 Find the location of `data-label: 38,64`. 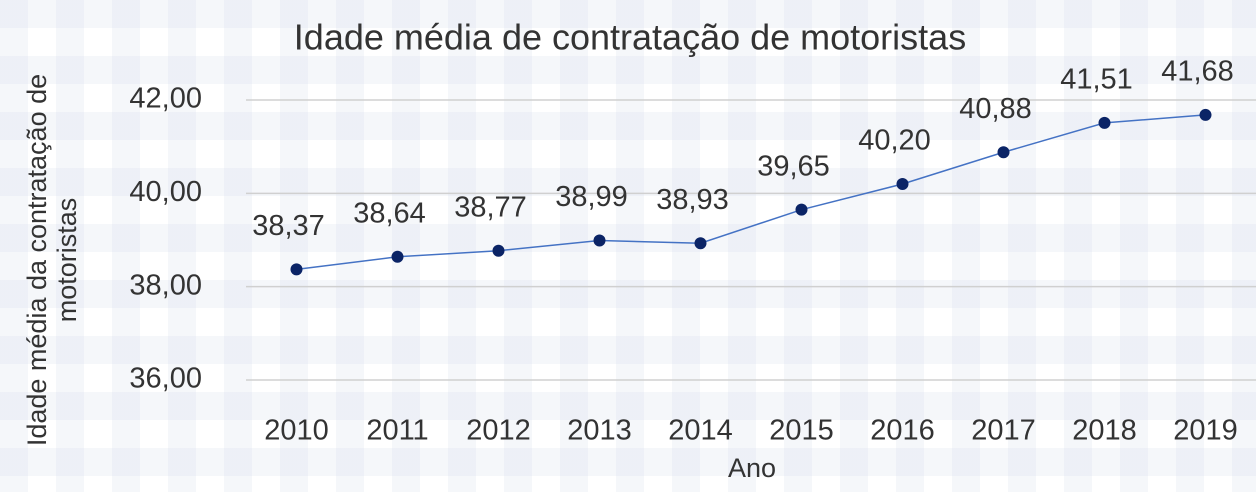

data-label: 38,64 is located at coordinates (389, 213).